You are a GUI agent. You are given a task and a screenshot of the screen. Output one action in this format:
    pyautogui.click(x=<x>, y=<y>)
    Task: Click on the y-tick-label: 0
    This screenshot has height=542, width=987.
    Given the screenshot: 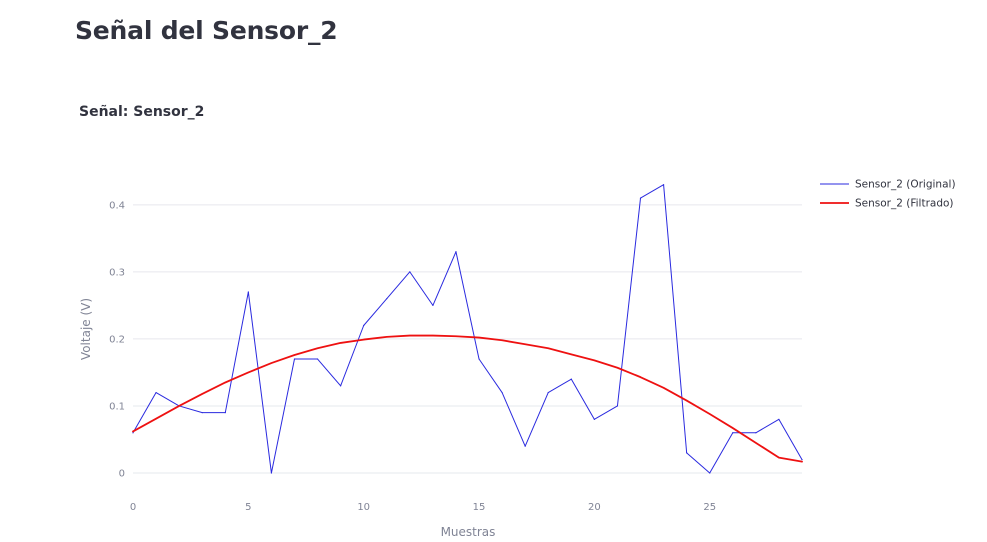 What is the action you would take?
    pyautogui.click(x=122, y=474)
    